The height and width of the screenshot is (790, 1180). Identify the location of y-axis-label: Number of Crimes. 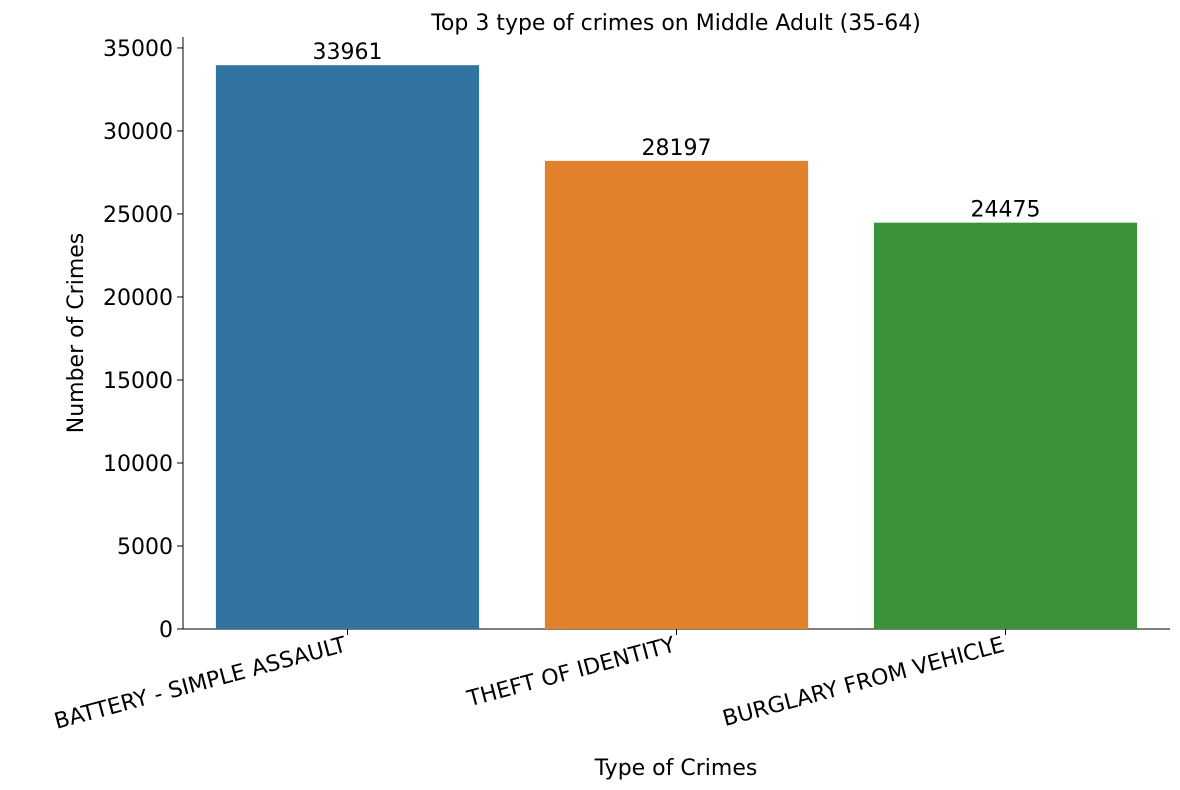
(76, 333).